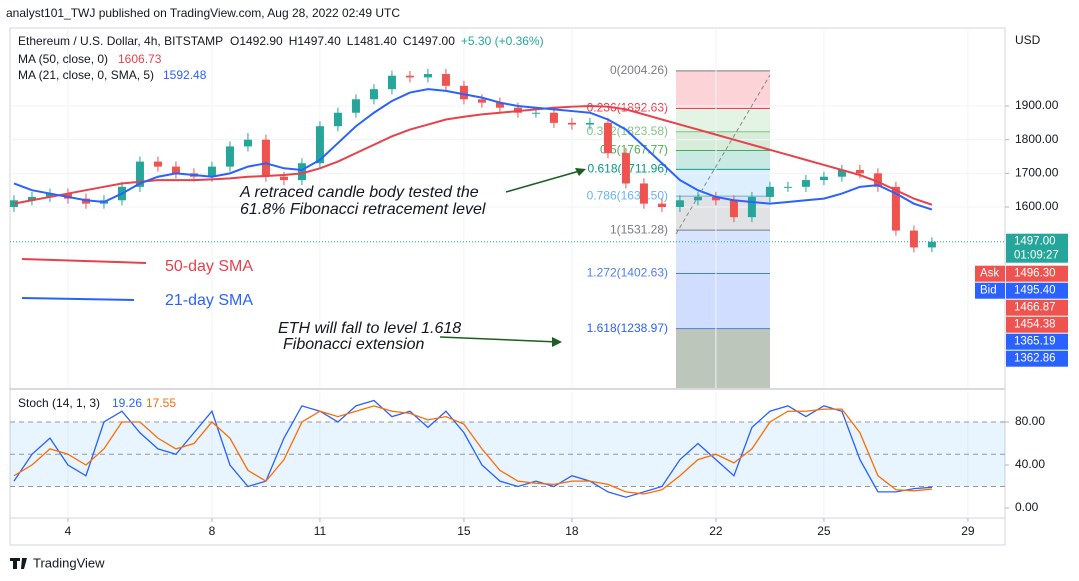 Image resolution: width=1079 pixels, height=581 pixels. Describe the element at coordinates (572, 531) in the screenshot. I see `x-tick-label: 18` at that location.